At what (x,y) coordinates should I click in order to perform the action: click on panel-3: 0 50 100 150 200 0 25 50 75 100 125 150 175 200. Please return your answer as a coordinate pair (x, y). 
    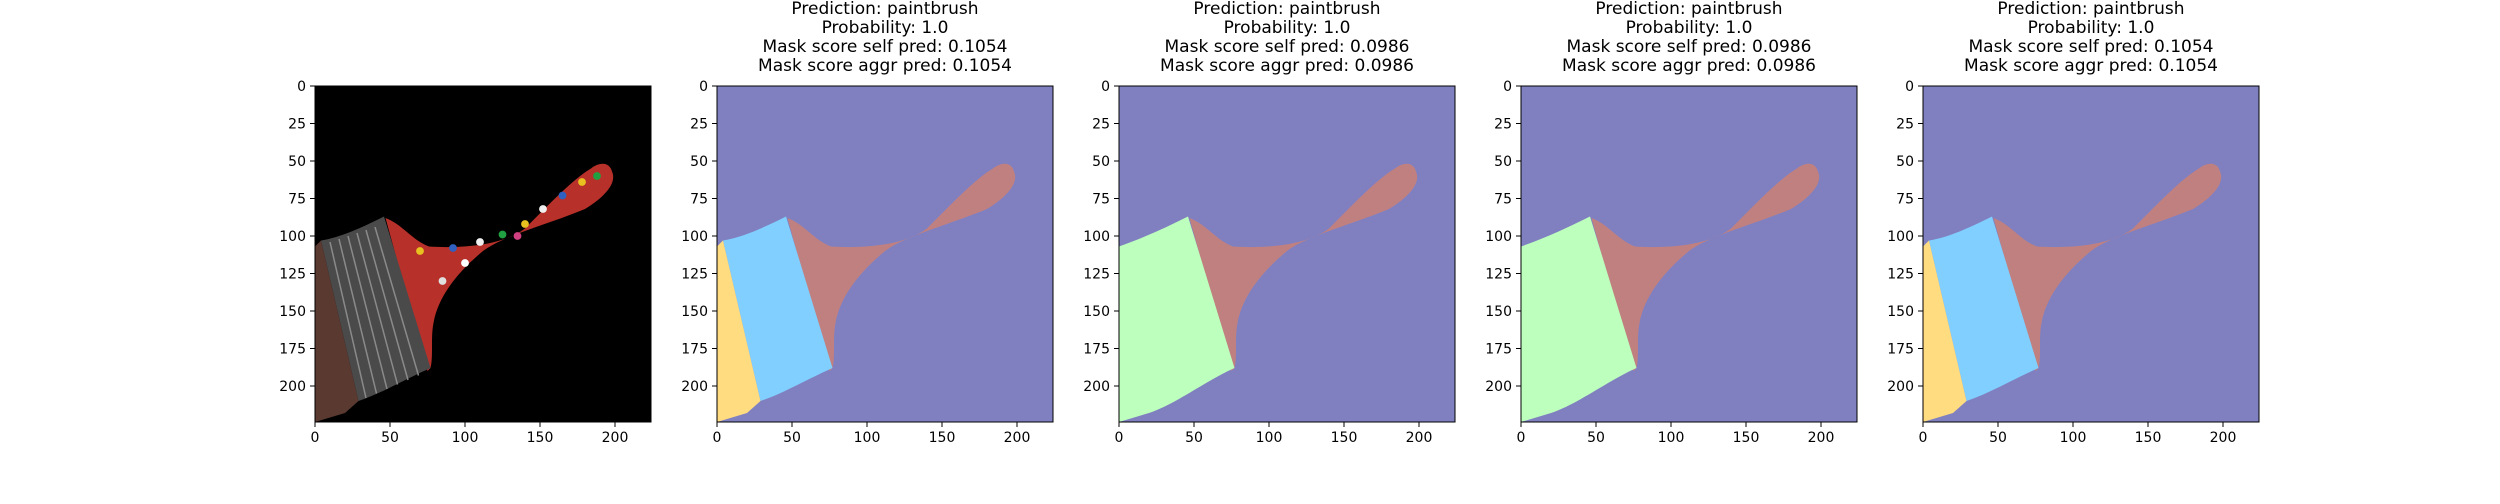
    Looking at the image, I should click on (1269, 262).